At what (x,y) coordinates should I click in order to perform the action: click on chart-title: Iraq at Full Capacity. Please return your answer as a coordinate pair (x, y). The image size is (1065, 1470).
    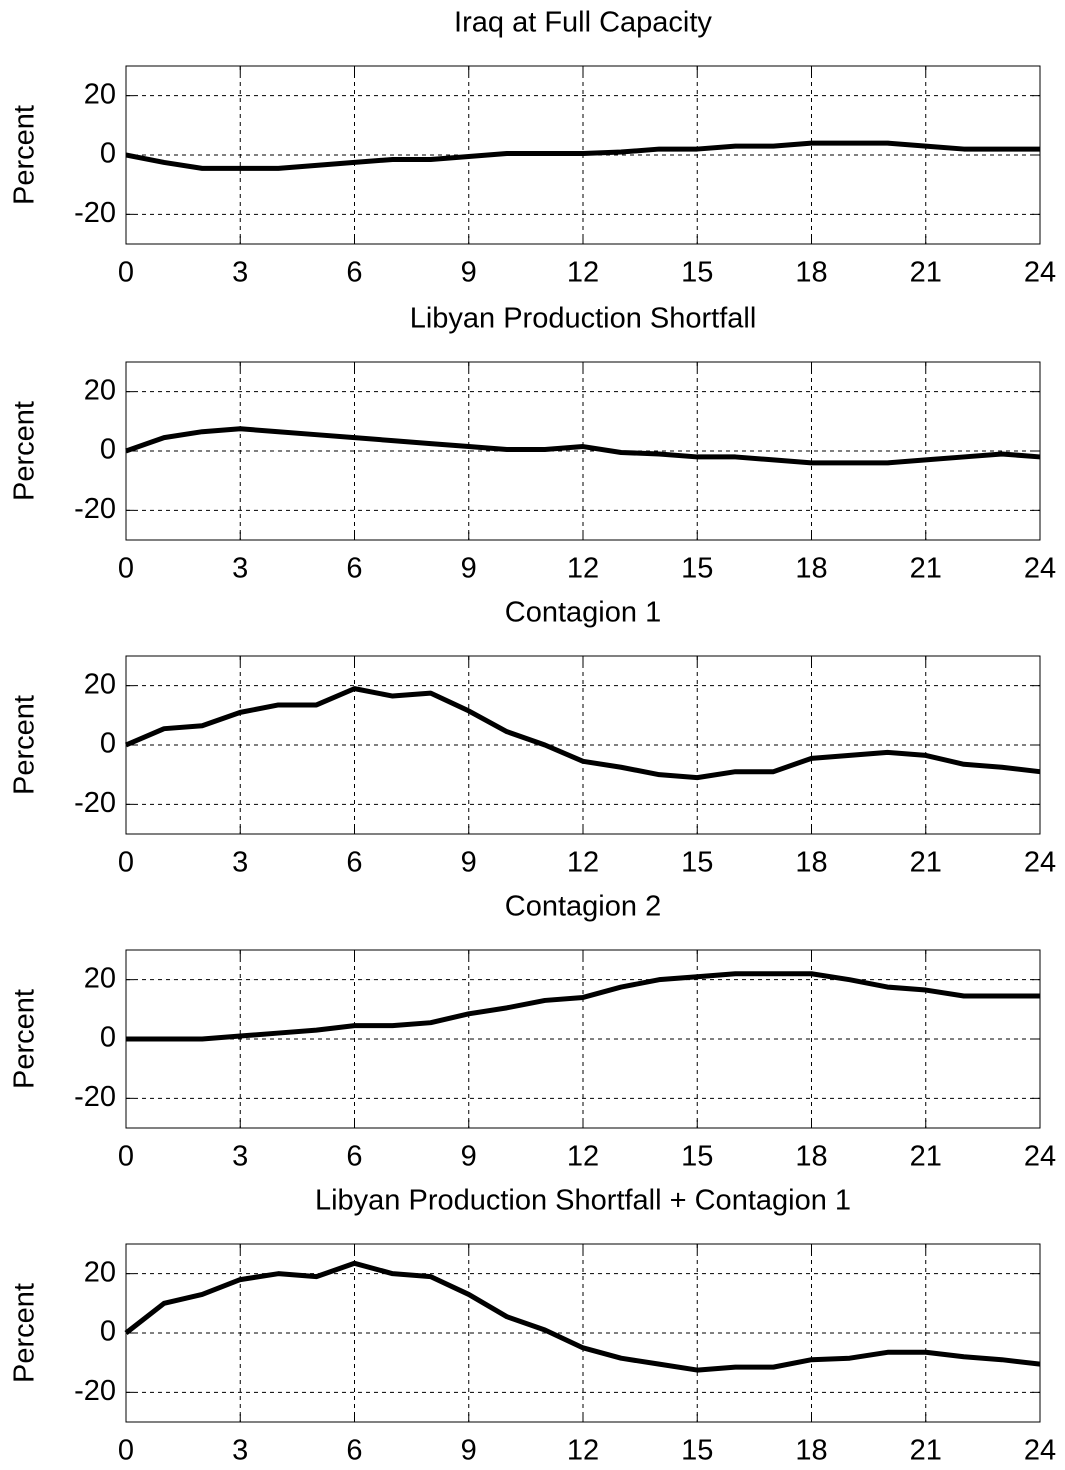
    Looking at the image, I should click on (583, 23).